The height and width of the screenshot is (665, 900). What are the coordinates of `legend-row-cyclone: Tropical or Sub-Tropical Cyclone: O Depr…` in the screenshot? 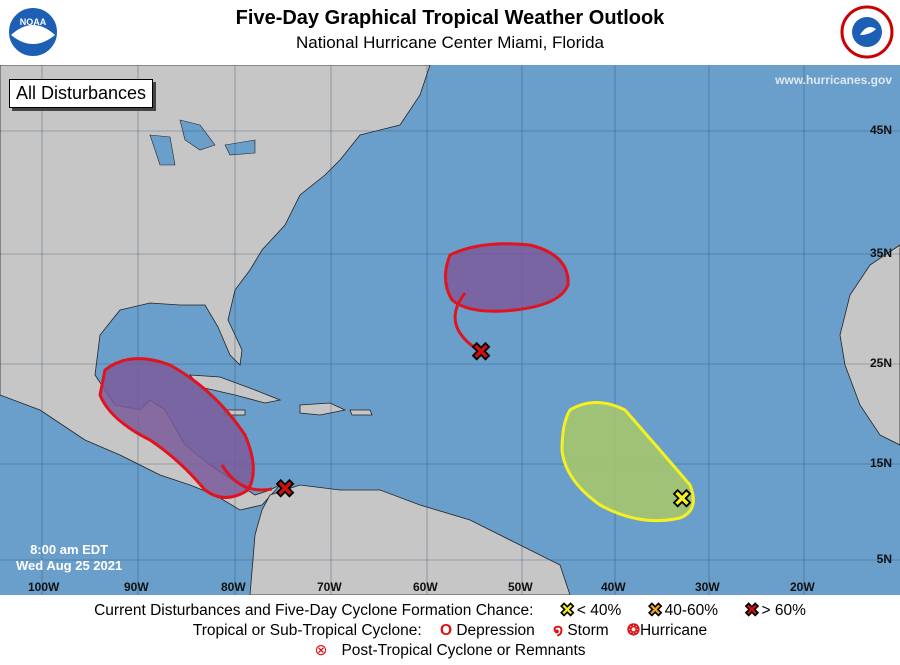 It's located at (450, 630).